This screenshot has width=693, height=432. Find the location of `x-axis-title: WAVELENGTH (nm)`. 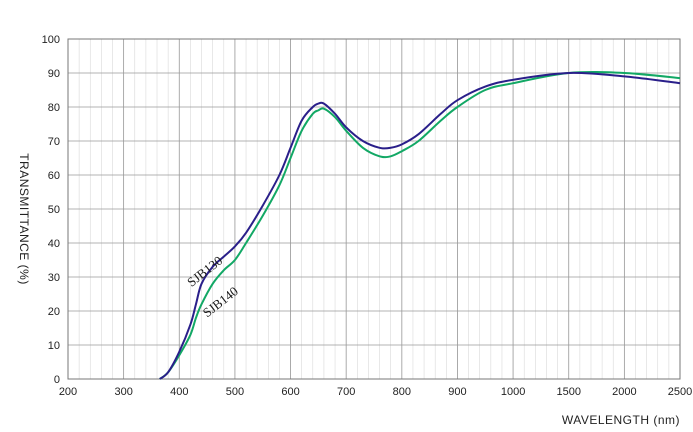

x-axis-title: WAVELENGTH (nm) is located at coordinates (621, 420).